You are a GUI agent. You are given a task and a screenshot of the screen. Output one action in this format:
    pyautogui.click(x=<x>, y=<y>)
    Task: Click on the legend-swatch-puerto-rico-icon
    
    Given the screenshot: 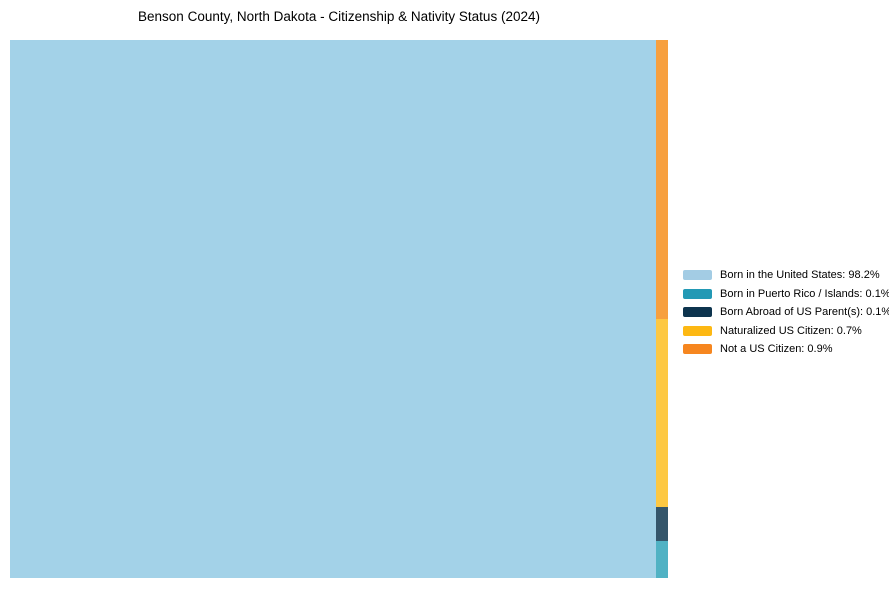 What is the action you would take?
    pyautogui.click(x=697, y=293)
    